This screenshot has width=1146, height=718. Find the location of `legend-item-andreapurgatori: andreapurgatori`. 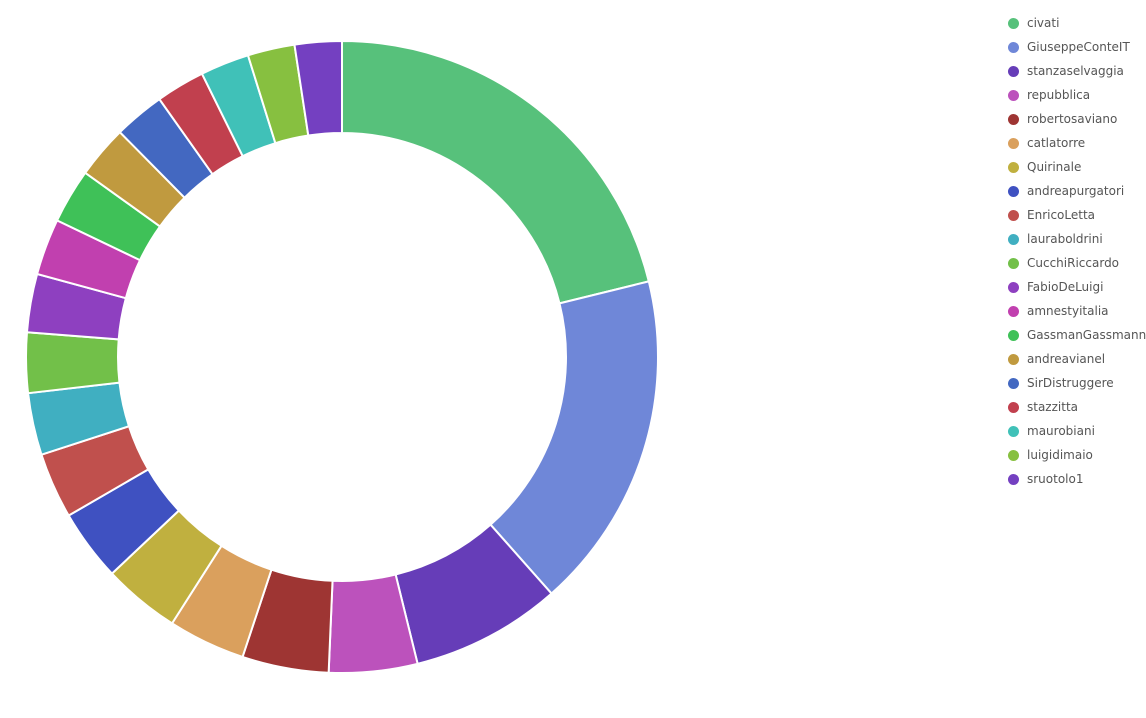

legend-item-andreapurgatori: andreapurgatori is located at coordinates (1077, 191).